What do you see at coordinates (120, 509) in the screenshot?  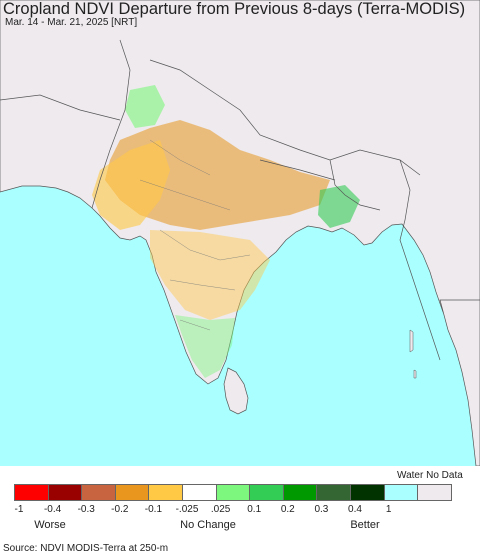 I see `legend-tick-label: -0.2` at bounding box center [120, 509].